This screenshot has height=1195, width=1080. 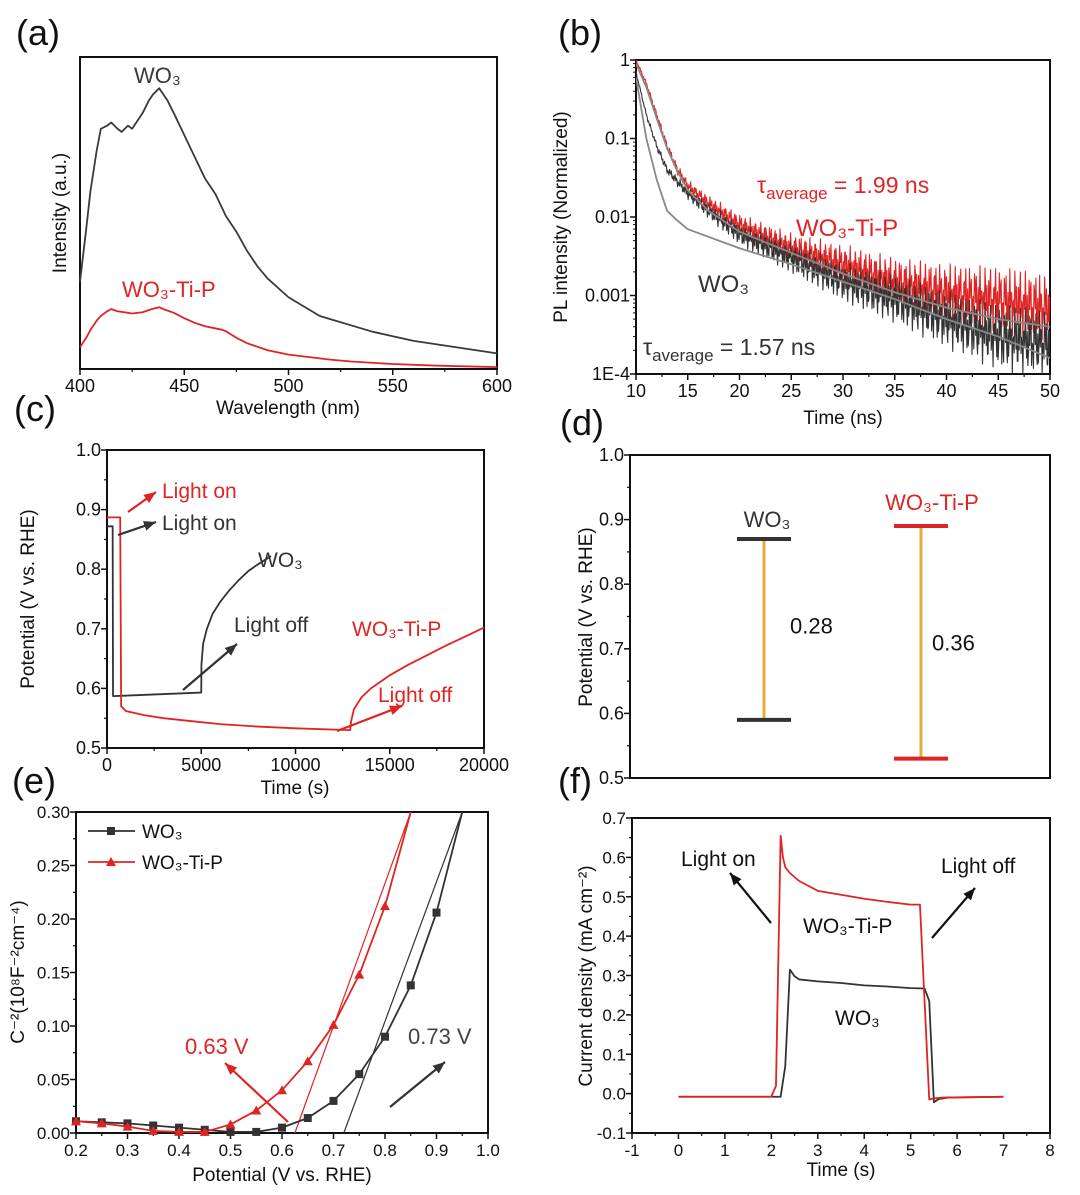 What do you see at coordinates (385, 1150) in the screenshot?
I see `x-tick-label: 0.8` at bounding box center [385, 1150].